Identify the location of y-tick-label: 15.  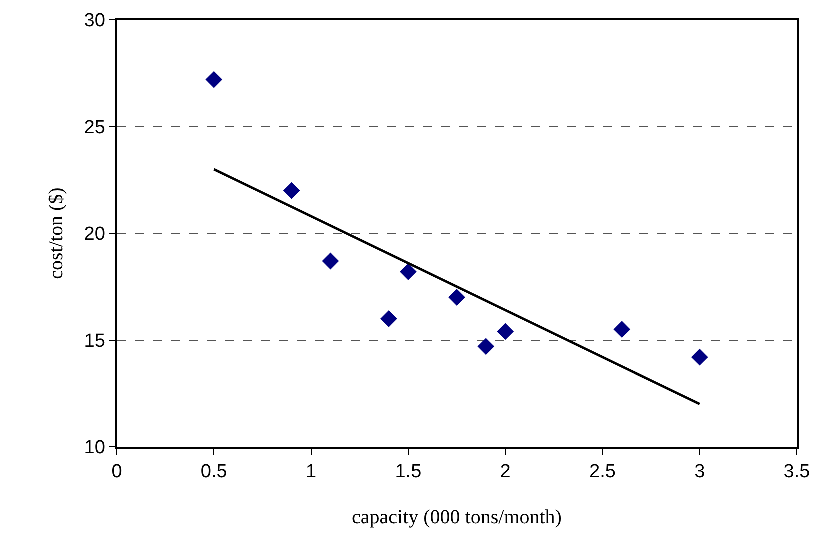
(95, 341).